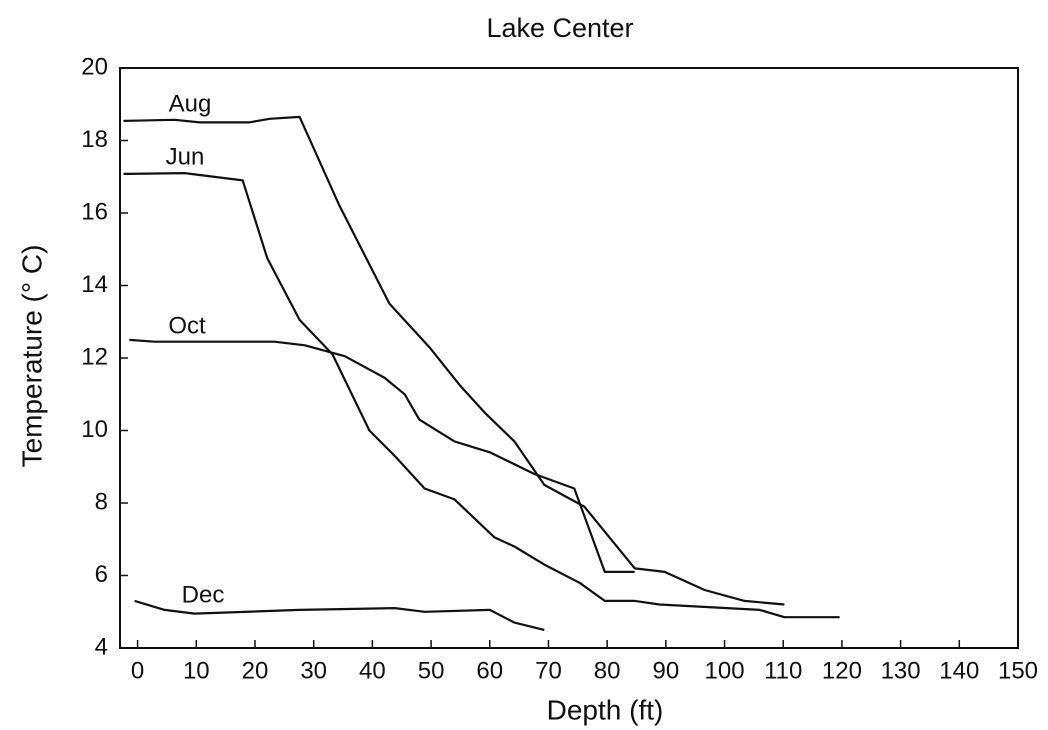 Image resolution: width=1048 pixels, height=730 pixels. I want to click on x-tick-label: 100, so click(725, 670).